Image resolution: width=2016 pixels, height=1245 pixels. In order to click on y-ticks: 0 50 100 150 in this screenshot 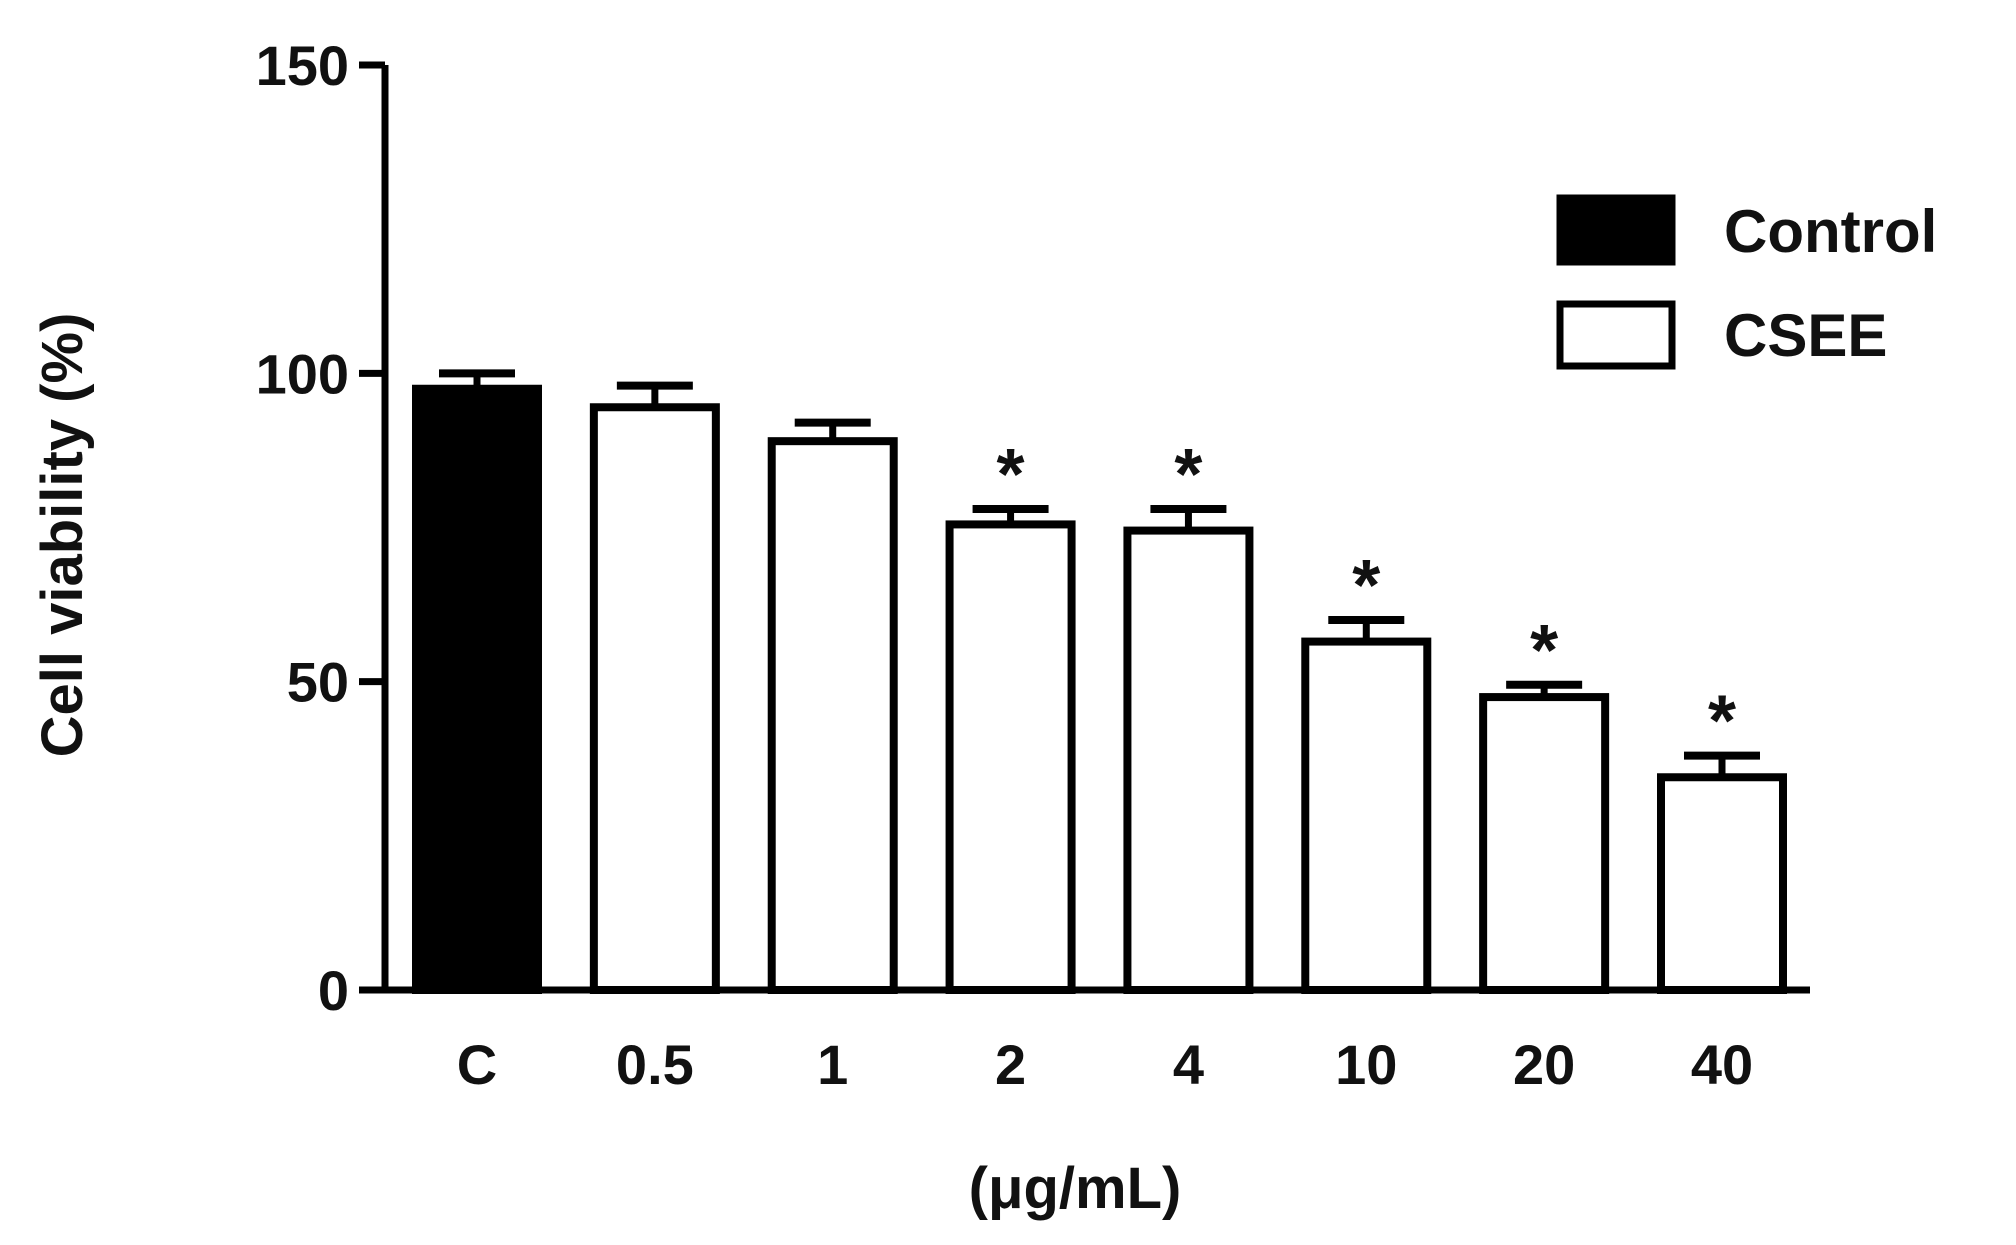, I will do `click(320, 528)`.